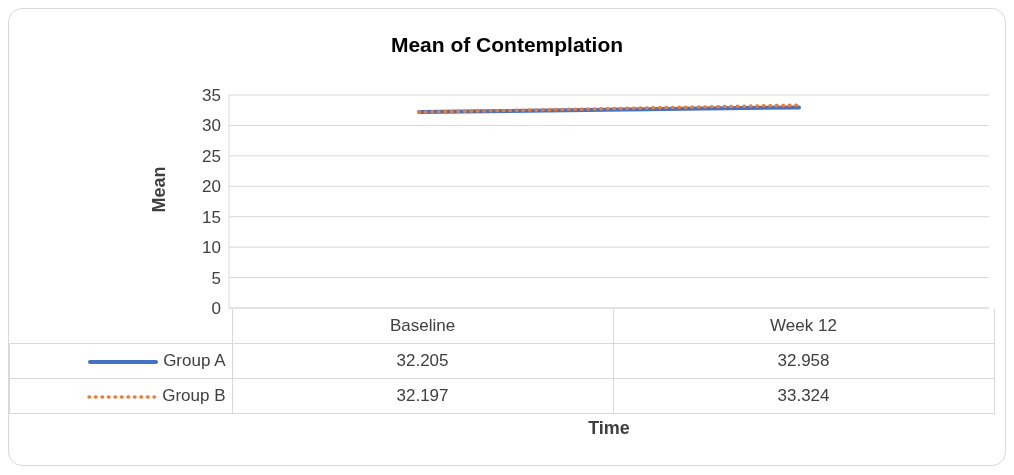 The width and height of the screenshot is (1014, 475). I want to click on chart-title: Mean of Contemplation, so click(507, 45).